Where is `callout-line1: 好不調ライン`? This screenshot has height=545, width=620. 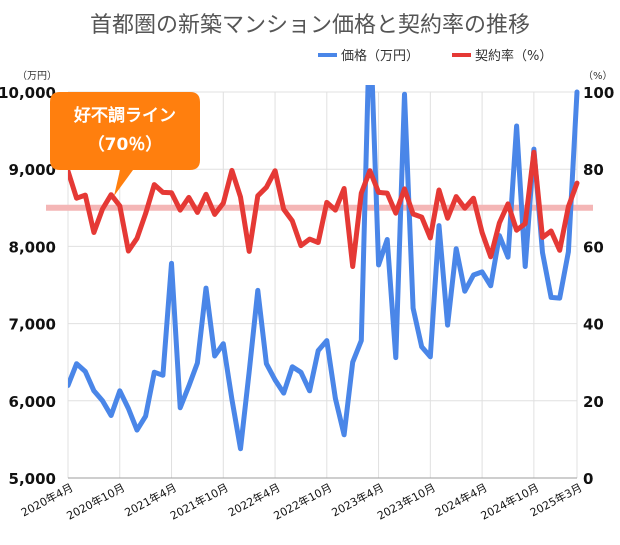 callout-line1: 好不調ライン is located at coordinates (124, 115).